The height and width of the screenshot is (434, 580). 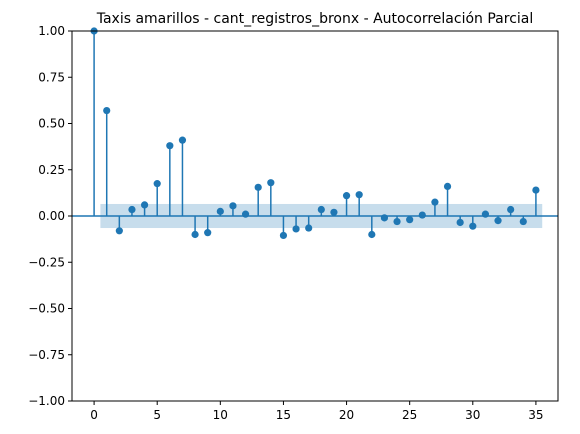 What do you see at coordinates (51, 170) in the screenshot?
I see `y-tick-label: 0.25` at bounding box center [51, 170].